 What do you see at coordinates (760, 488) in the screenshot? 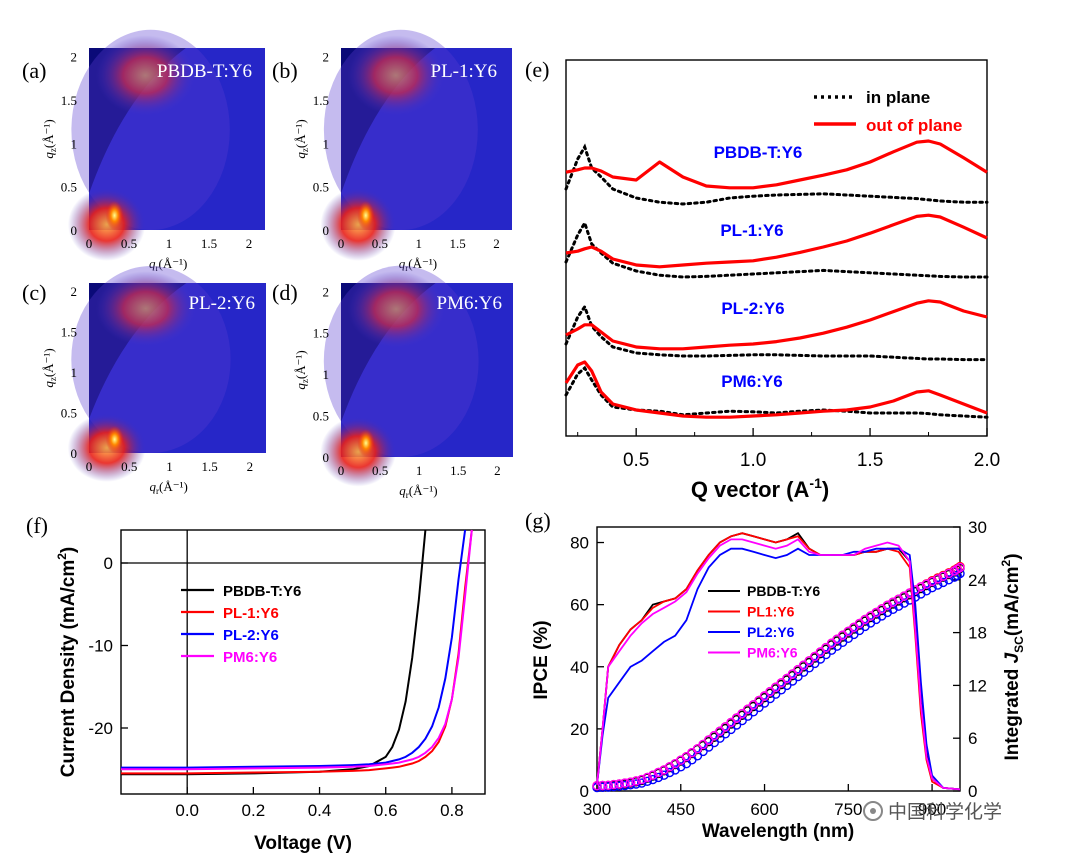
I see `panel-e-xlabel: Q vector (A-1)` at bounding box center [760, 488].